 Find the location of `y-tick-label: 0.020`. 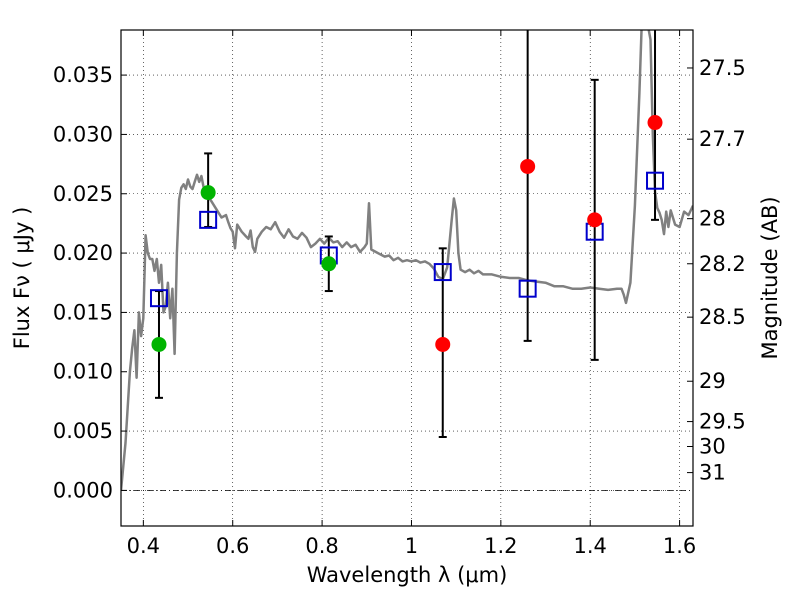

y-tick-label: 0.020 is located at coordinates (83, 253).